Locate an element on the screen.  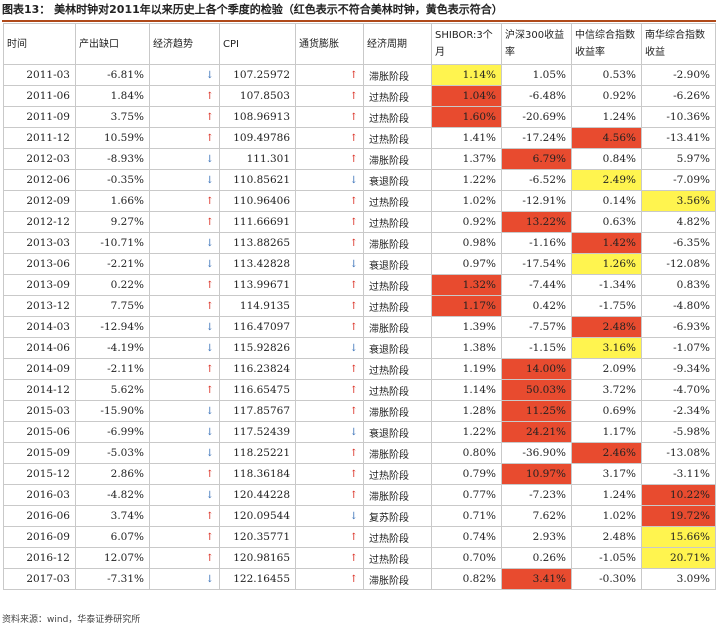
cell-output-gap: 3.75% is located at coordinates (112, 117).